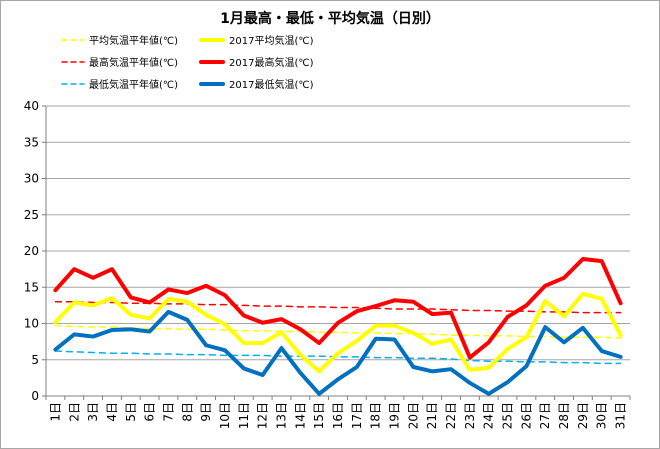 The image size is (660, 449). I want to click on x-tick-label: 10日, so click(225, 415).